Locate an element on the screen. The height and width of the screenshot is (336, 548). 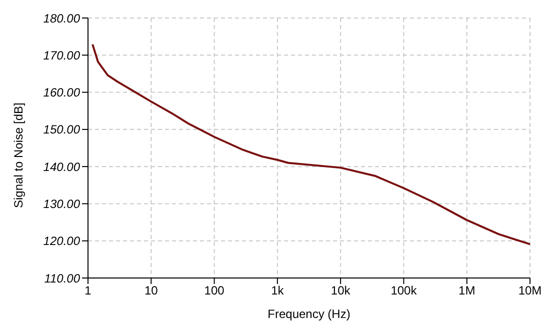
x-axis-title: Frequency (Hz) is located at coordinates (309, 314).